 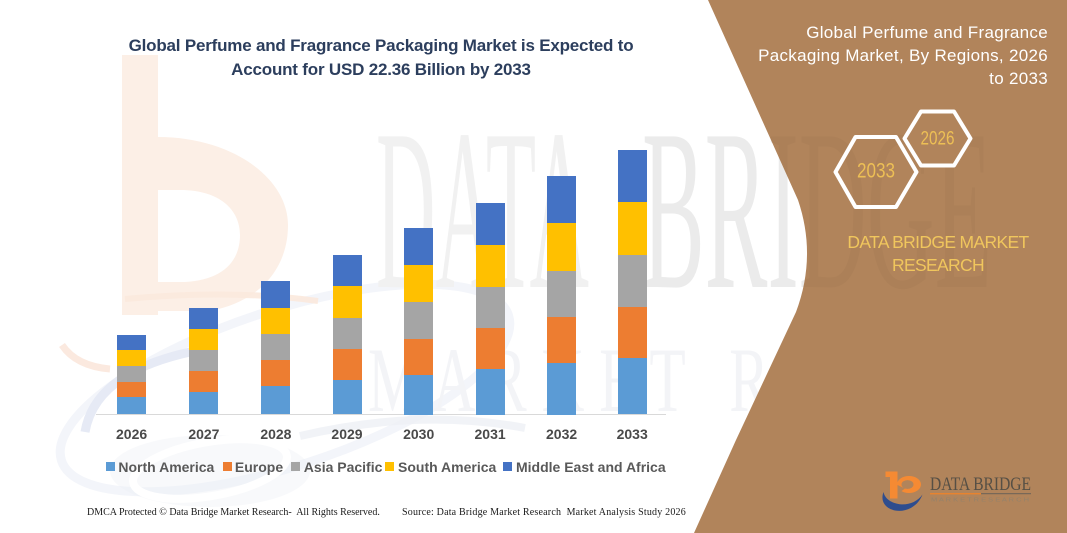 What do you see at coordinates (876, 171) in the screenshot?
I see `svg-text: 2033` at bounding box center [876, 171].